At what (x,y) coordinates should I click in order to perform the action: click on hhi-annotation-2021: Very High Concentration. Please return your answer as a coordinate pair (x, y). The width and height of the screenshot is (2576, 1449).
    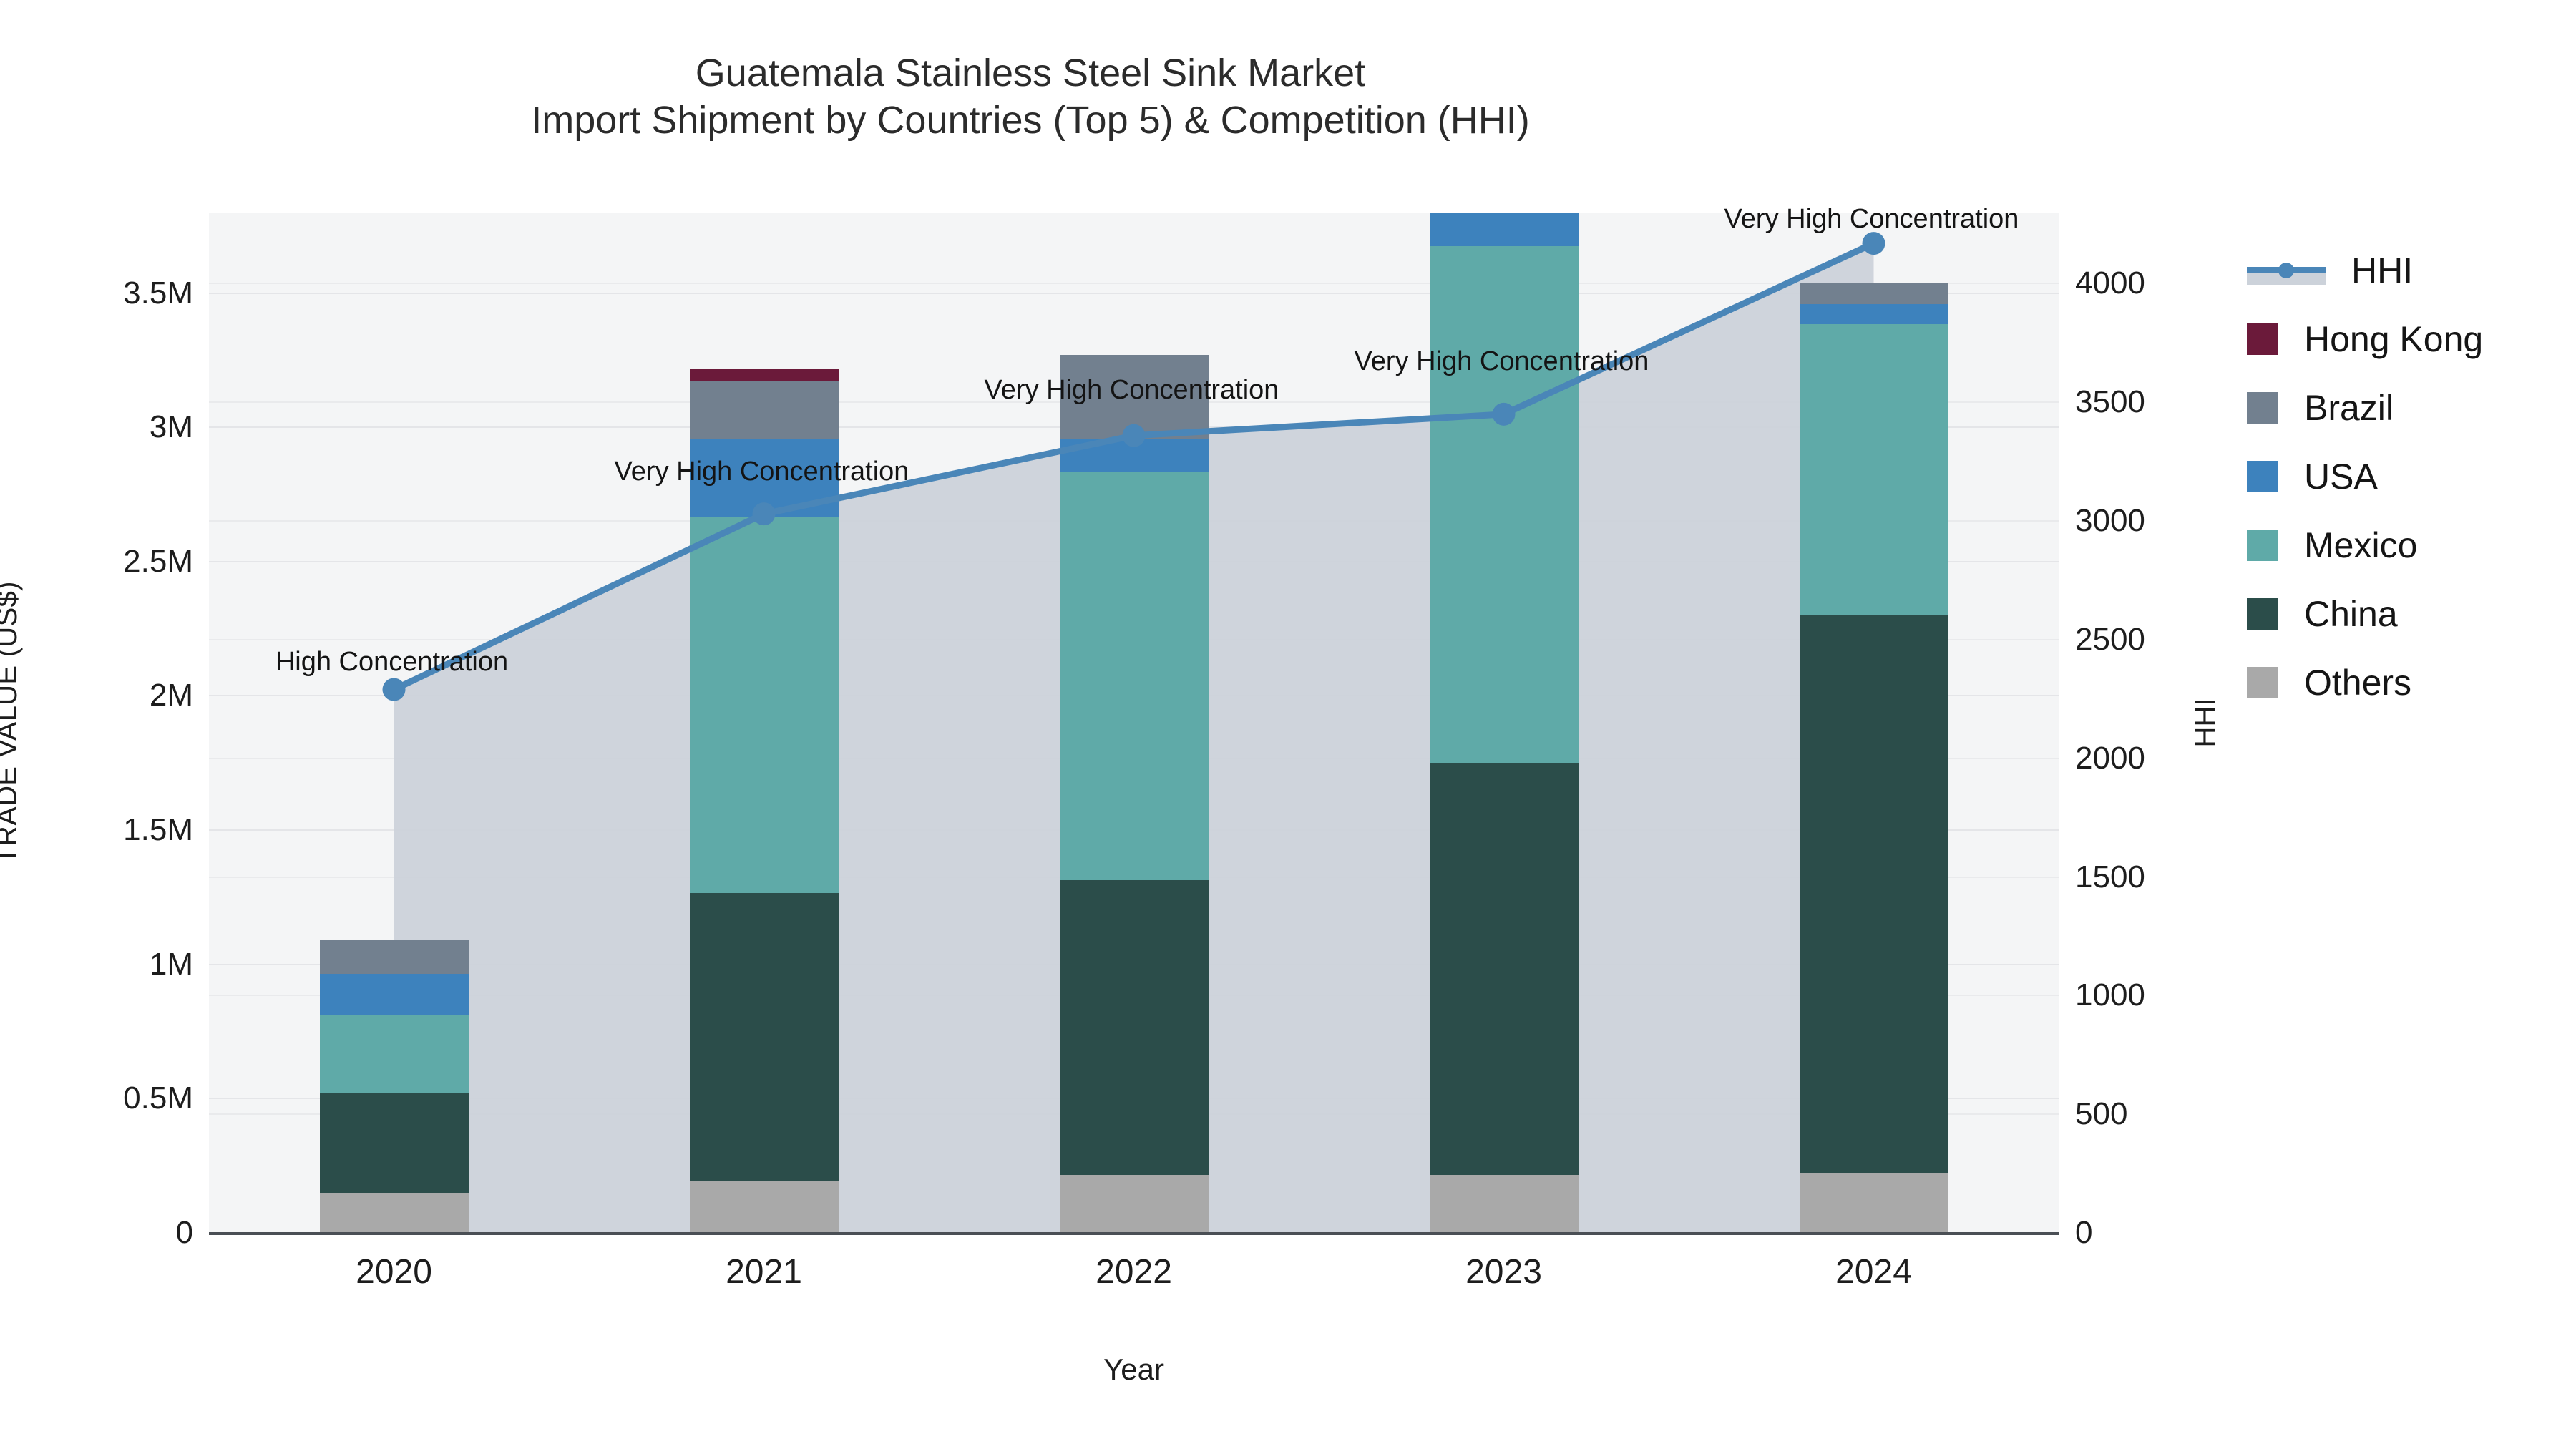
    Looking at the image, I should click on (761, 472).